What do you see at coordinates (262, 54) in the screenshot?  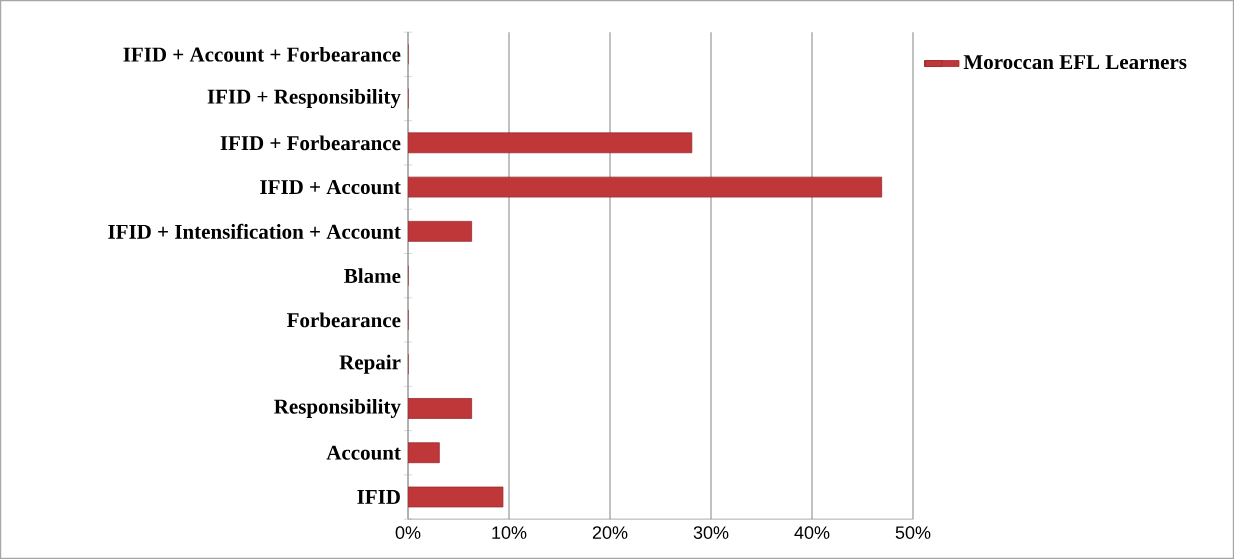 I see `y-tick-label: IFID + Account + Forbearance` at bounding box center [262, 54].